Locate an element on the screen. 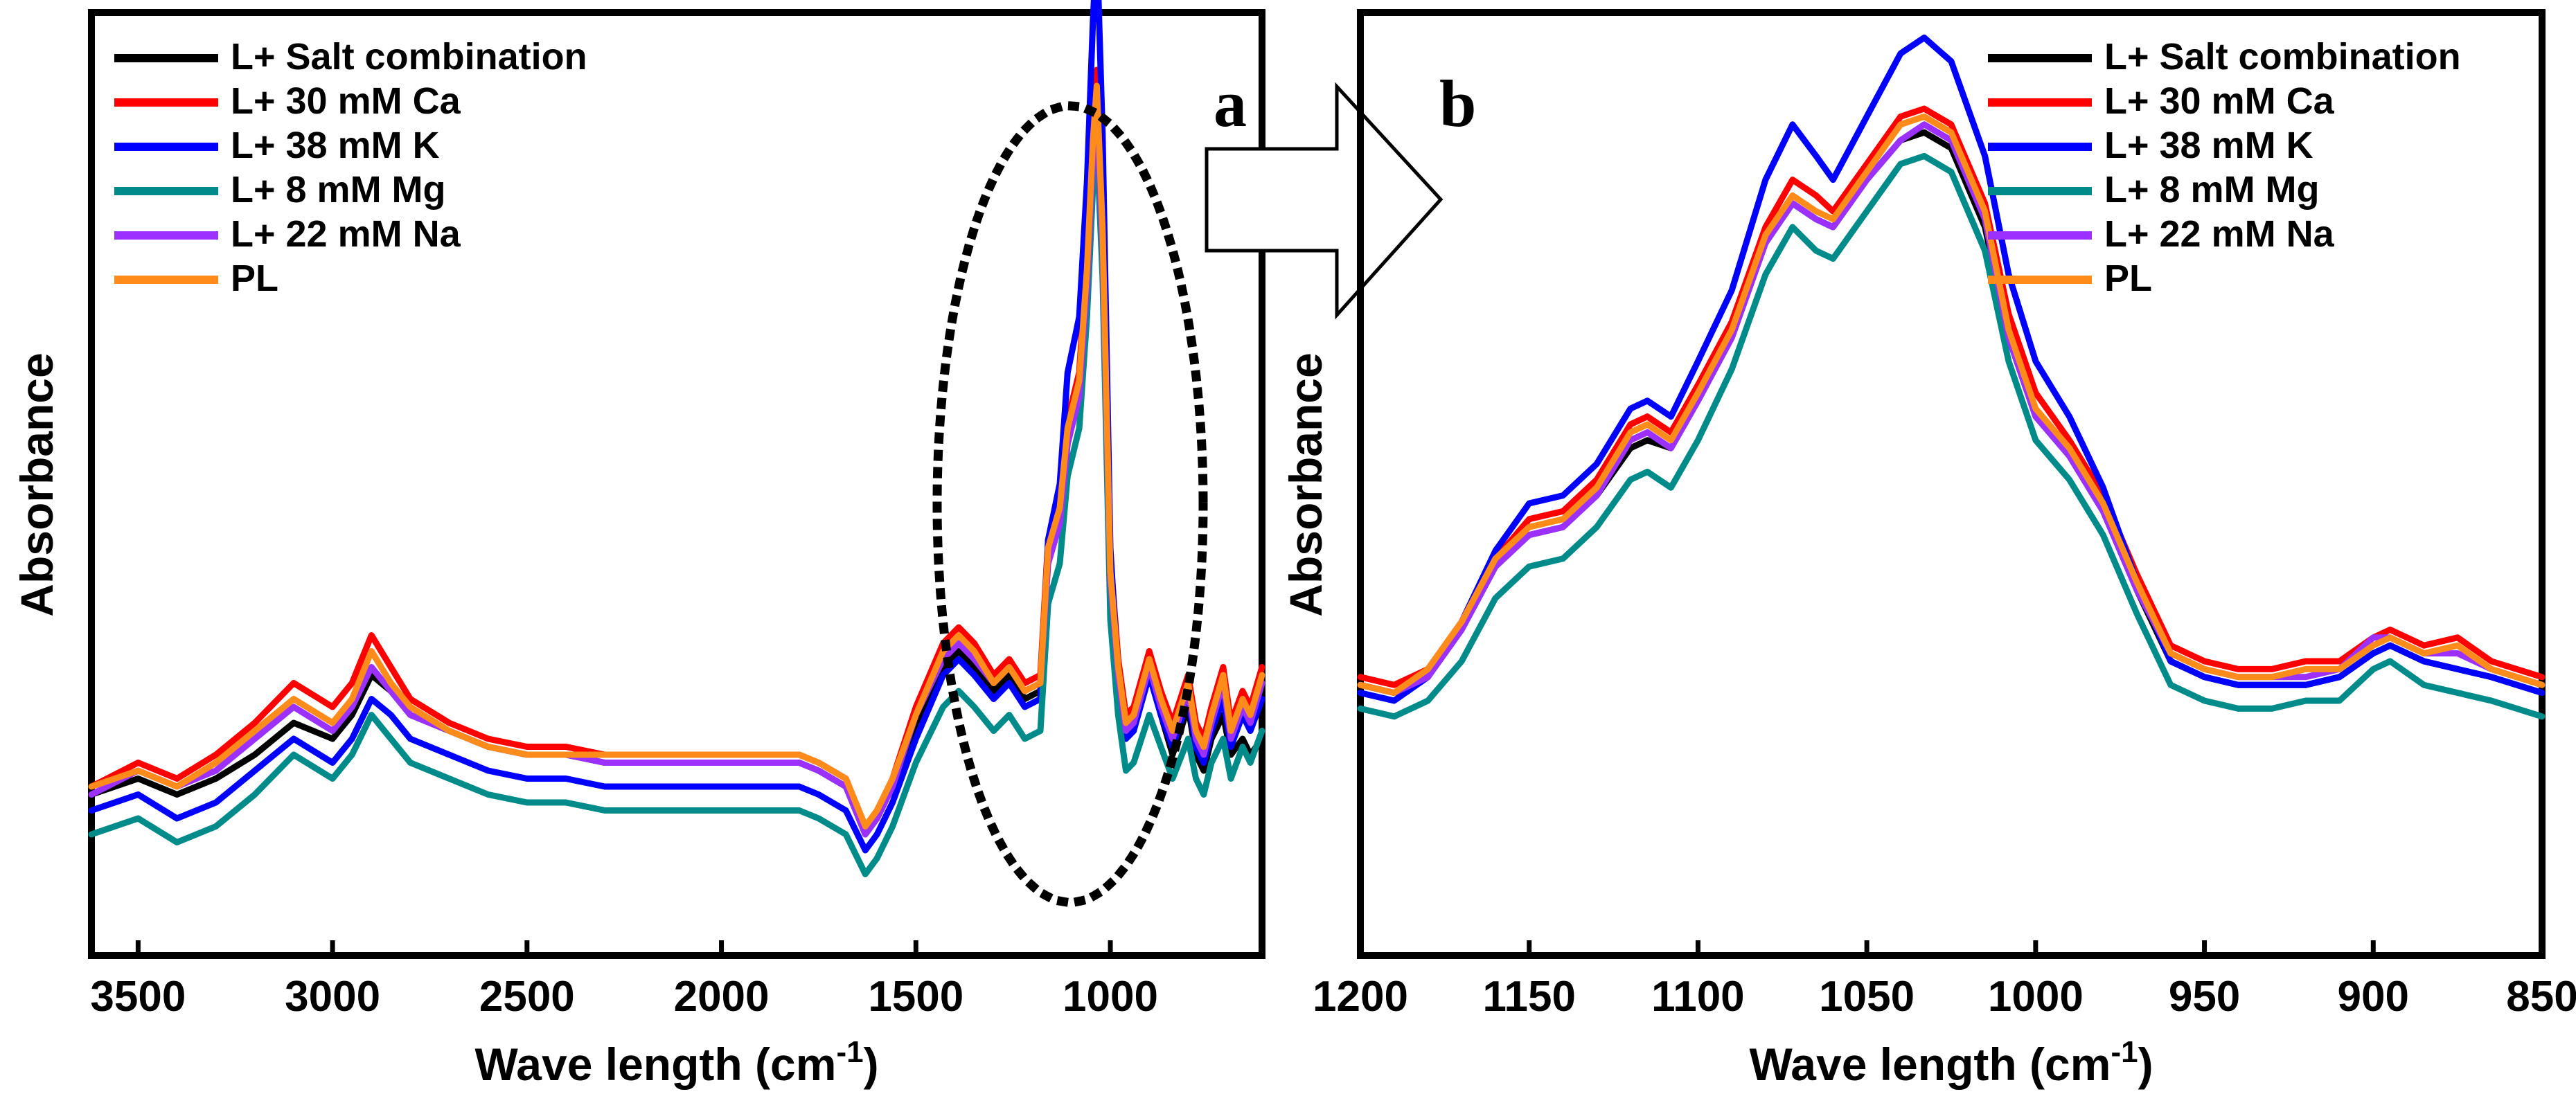 This screenshot has height=1112, width=2576. panel-b-x-tick-label-1150: 1150 is located at coordinates (1529, 997).